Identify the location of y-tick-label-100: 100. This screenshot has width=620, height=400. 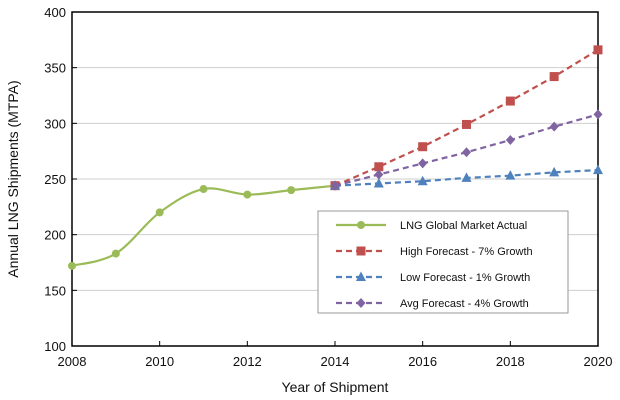
(55, 346).